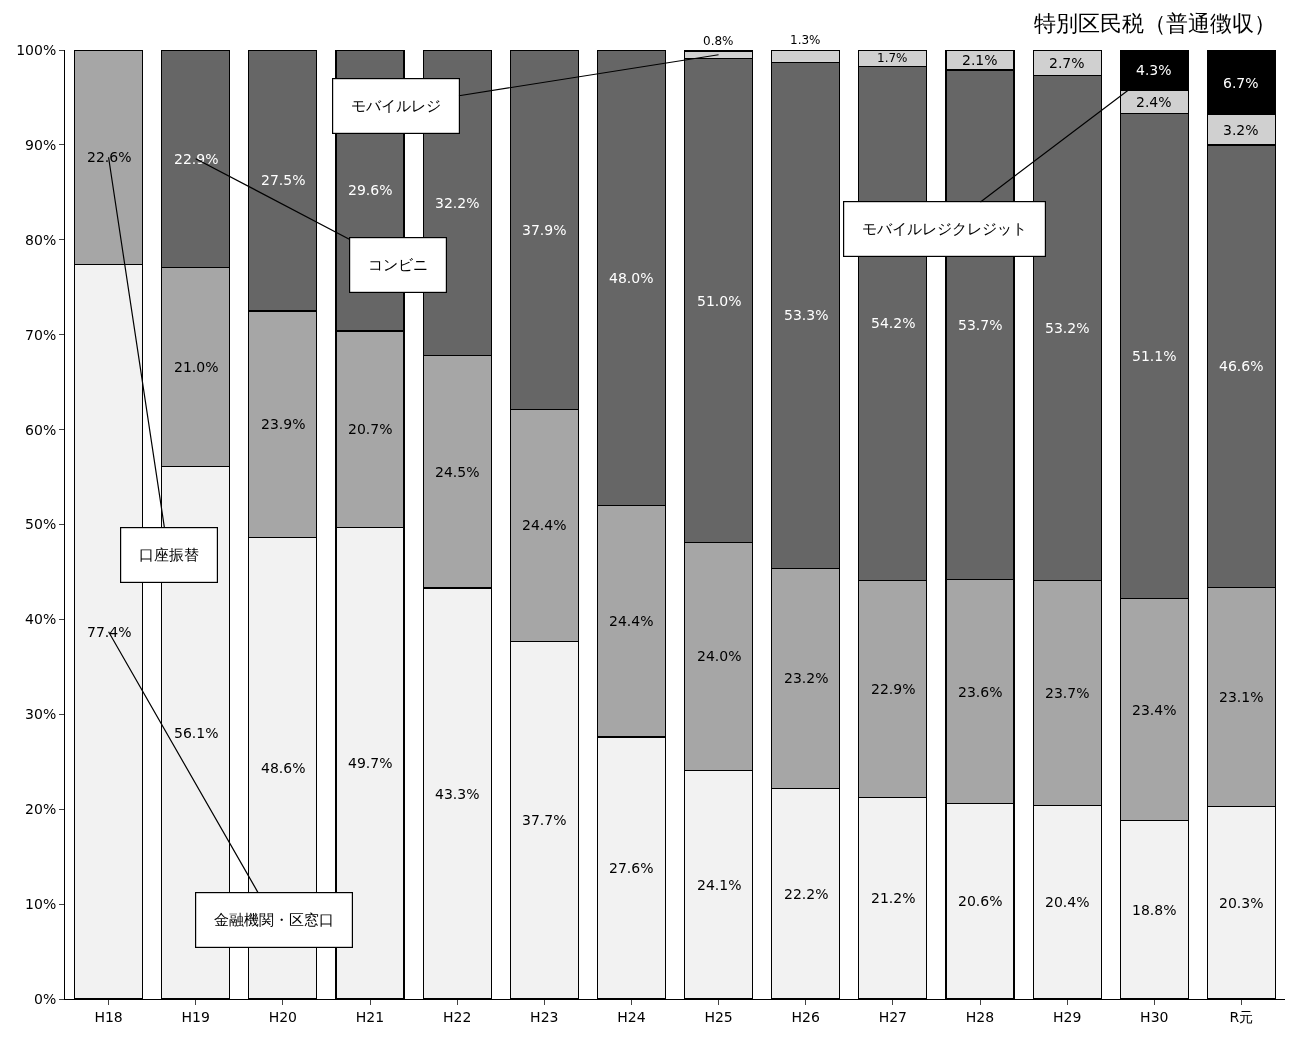  What do you see at coordinates (196, 733) in the screenshot?
I see `data-label: 56.1%` at bounding box center [196, 733].